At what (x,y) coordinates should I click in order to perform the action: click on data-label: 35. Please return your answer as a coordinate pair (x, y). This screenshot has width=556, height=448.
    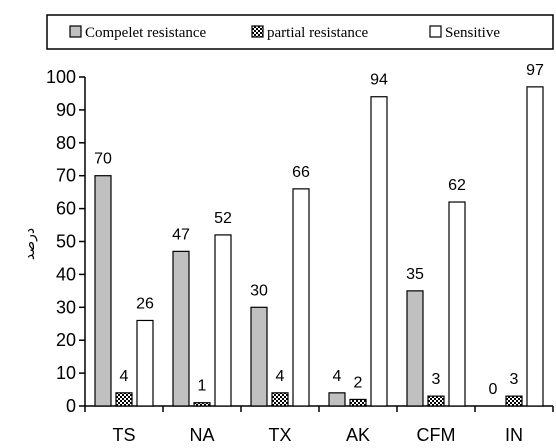
    Looking at the image, I should click on (415, 274).